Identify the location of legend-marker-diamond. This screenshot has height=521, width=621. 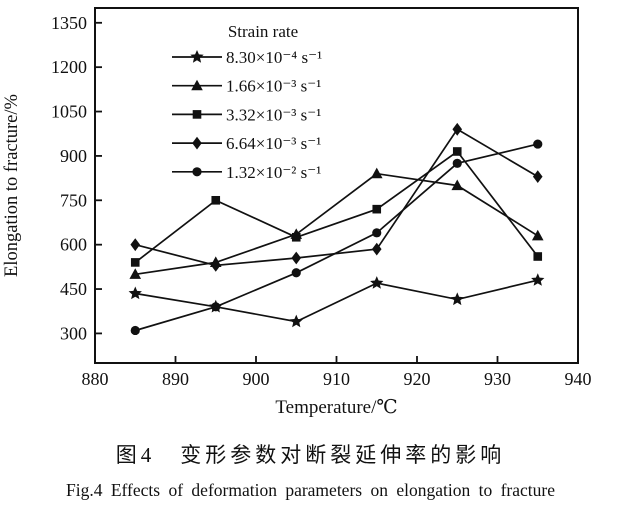
(197, 143).